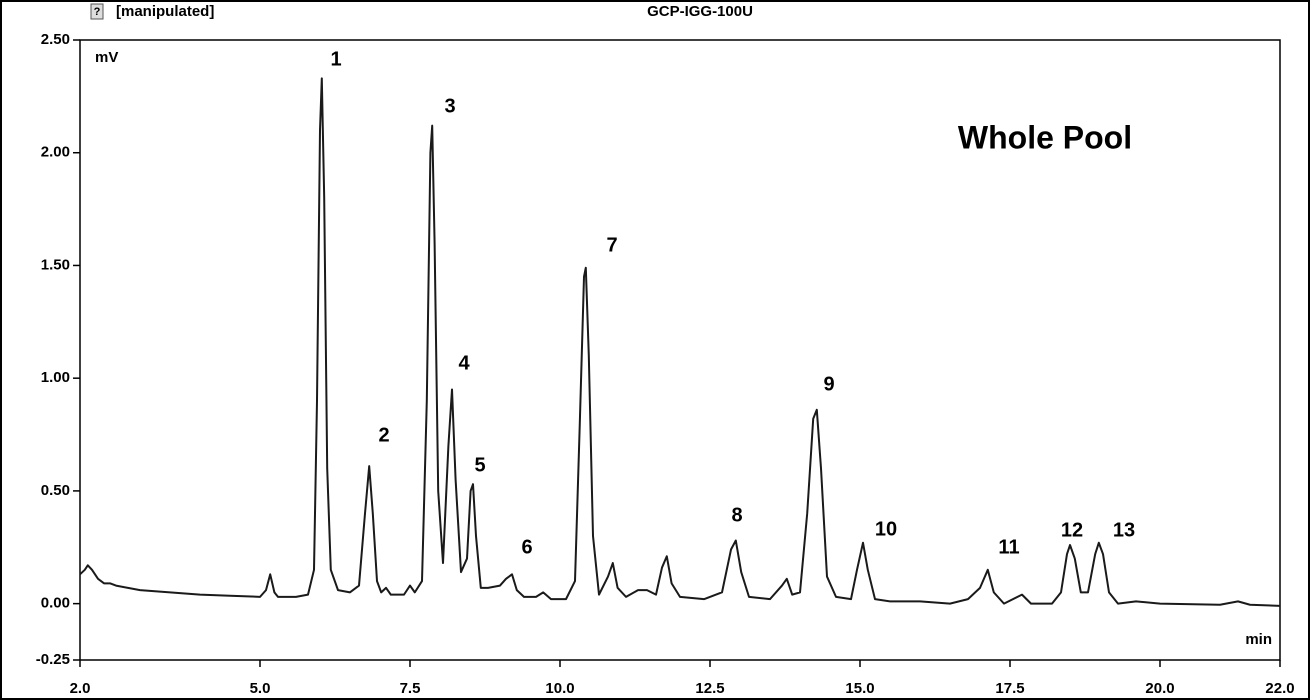 This screenshot has width=1310, height=700. What do you see at coordinates (55, 152) in the screenshot?
I see `y-tick-label: 2.00` at bounding box center [55, 152].